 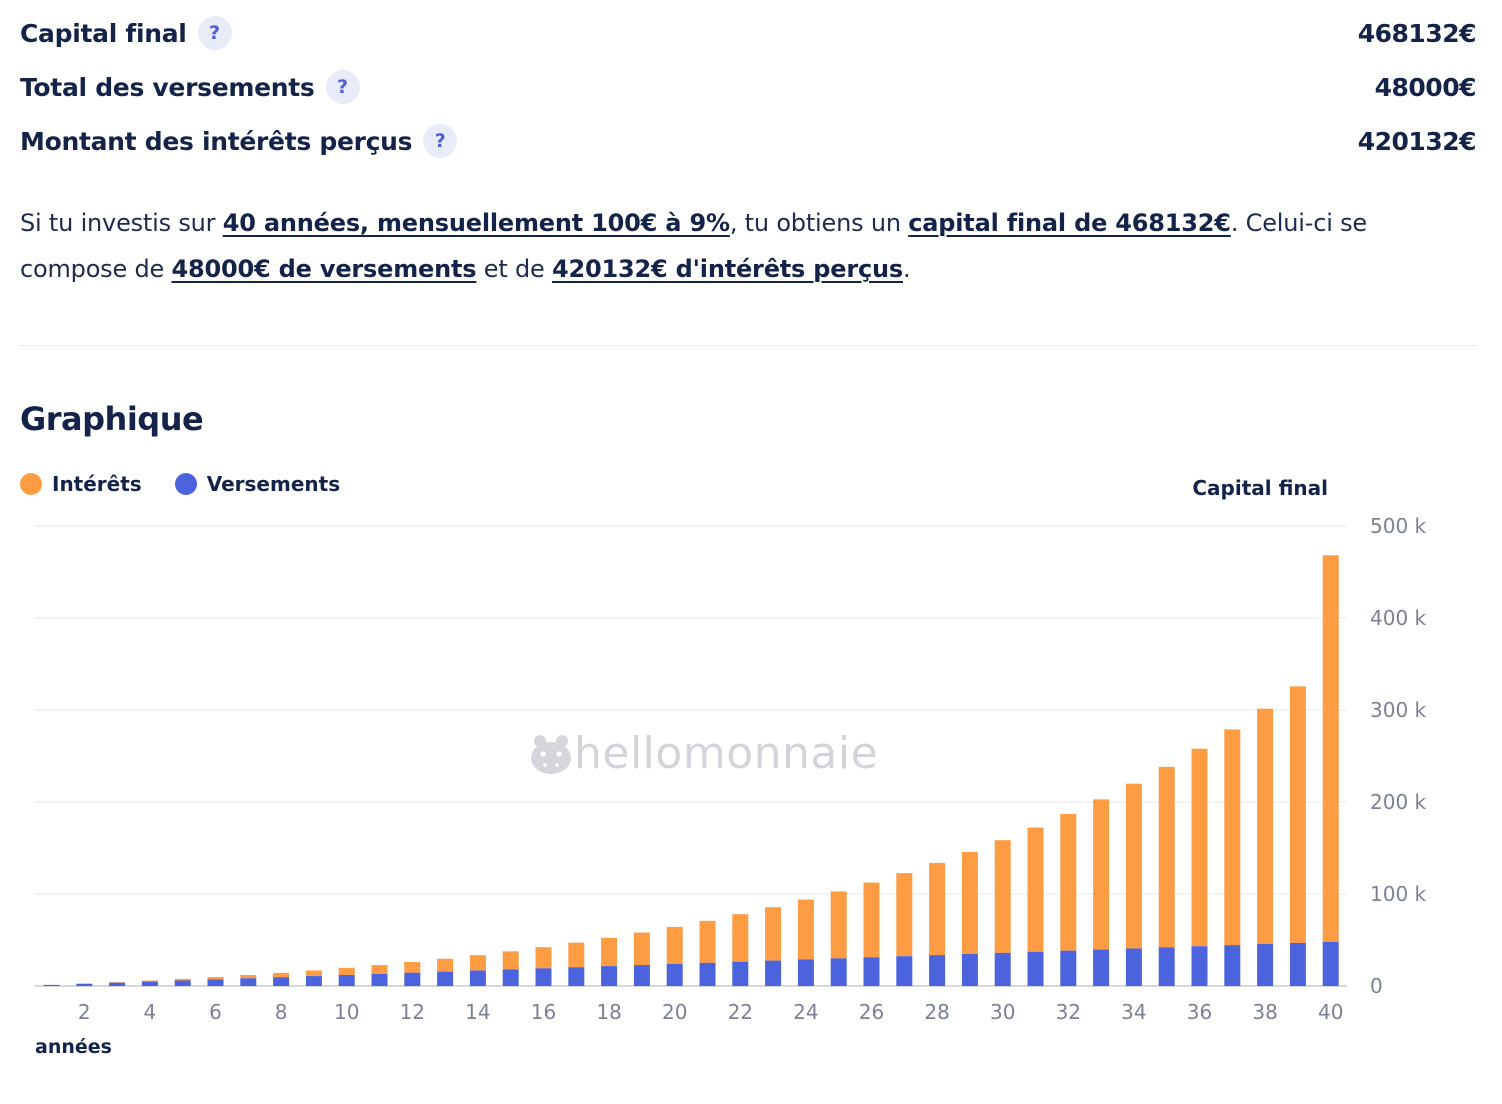 I want to click on sentence-highlight-duration: 40 années, mensuellement 100€ à 9%, so click(x=476, y=223).